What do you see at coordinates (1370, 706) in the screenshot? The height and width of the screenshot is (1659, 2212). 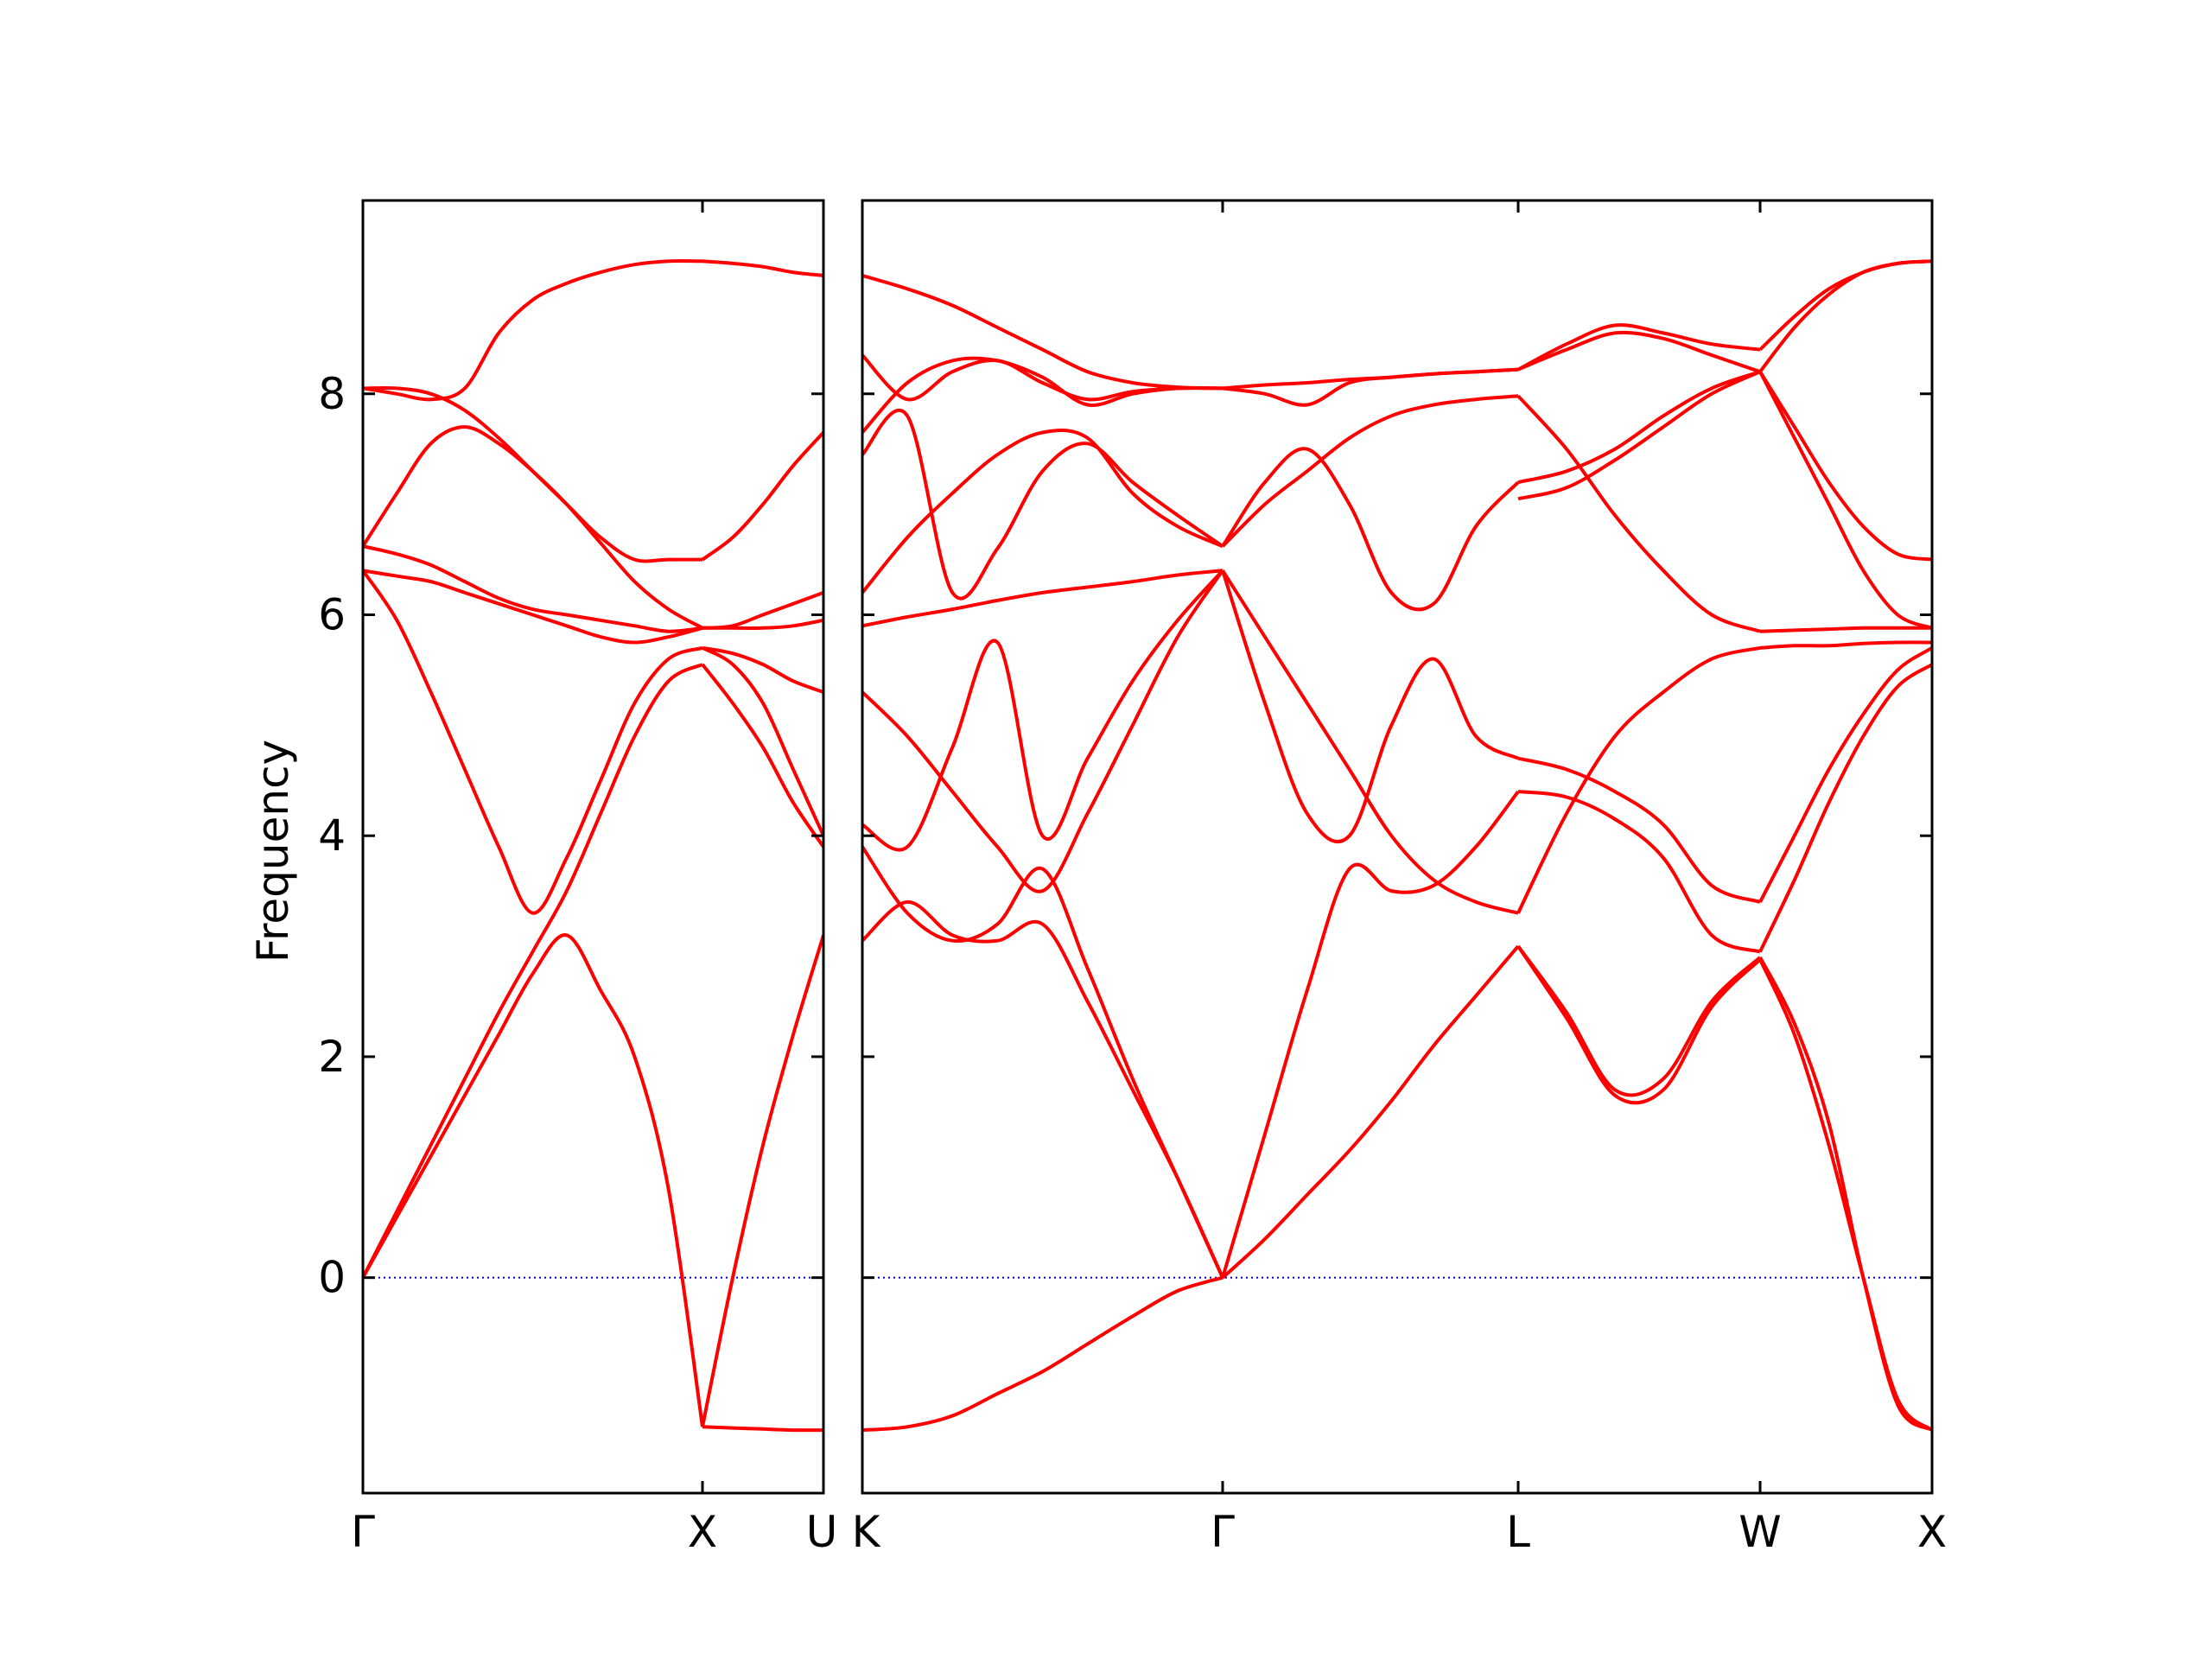 I see `band-line-Γ-L-3` at bounding box center [1370, 706].